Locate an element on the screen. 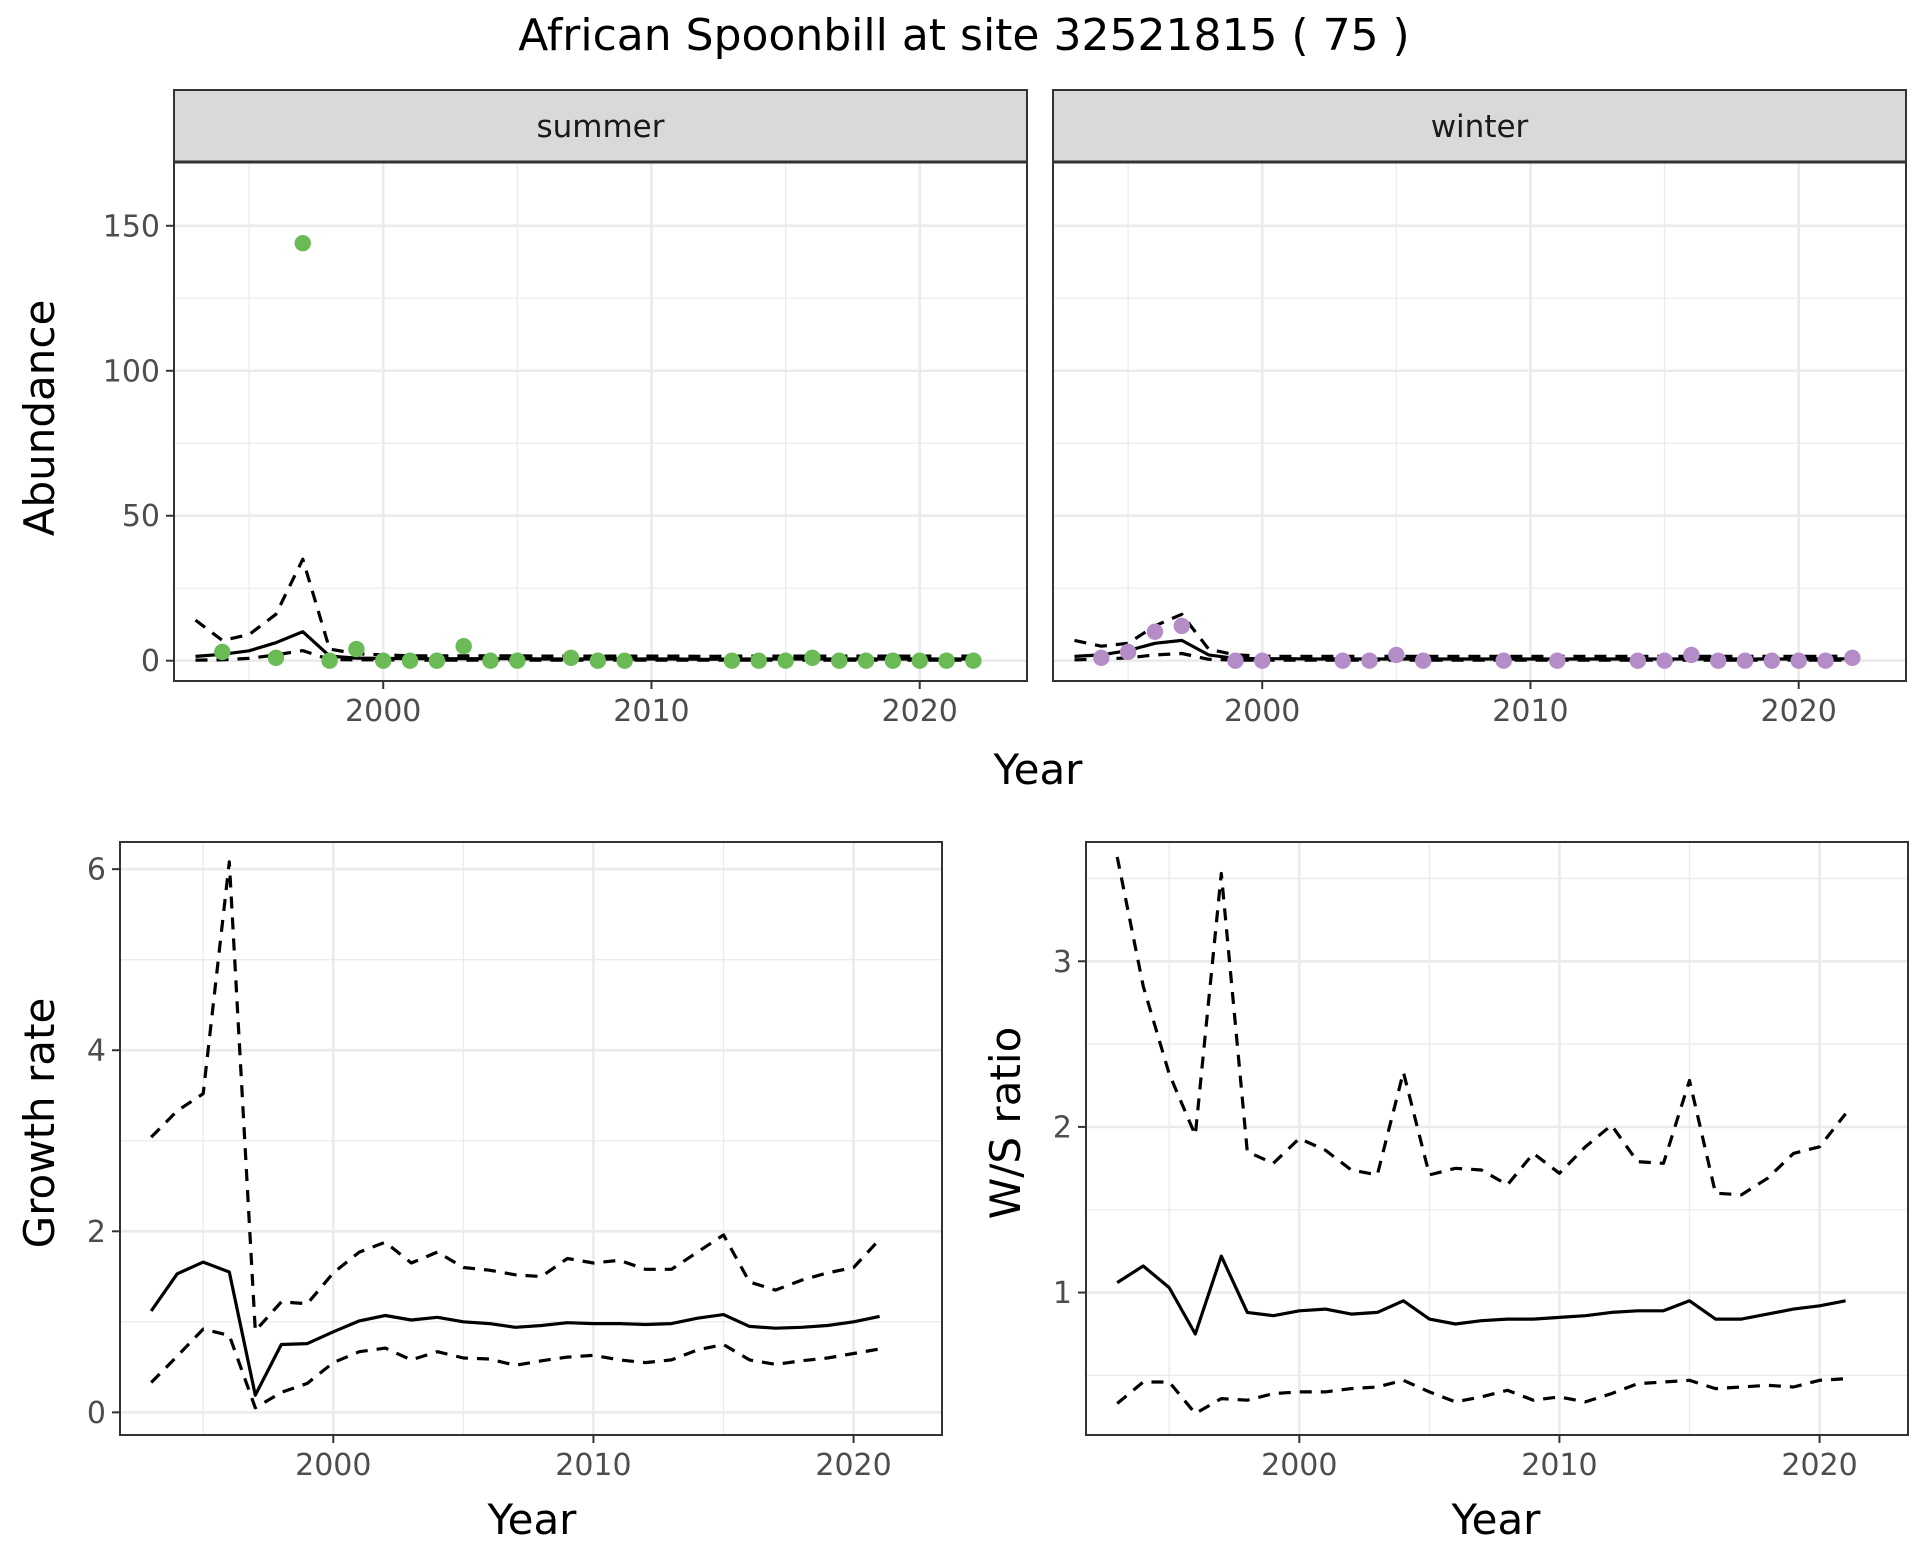 This screenshot has height=1560, width=1920. ws-ratio-x-tick-label: 2010 is located at coordinates (1559, 1465).